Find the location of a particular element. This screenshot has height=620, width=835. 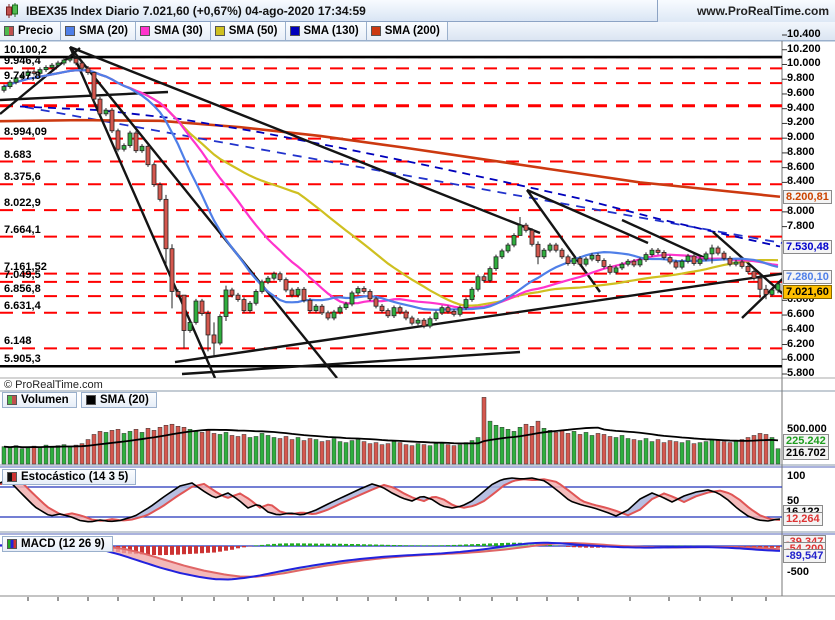

price-axis-tick: 9.400 is located at coordinates (801, 107).